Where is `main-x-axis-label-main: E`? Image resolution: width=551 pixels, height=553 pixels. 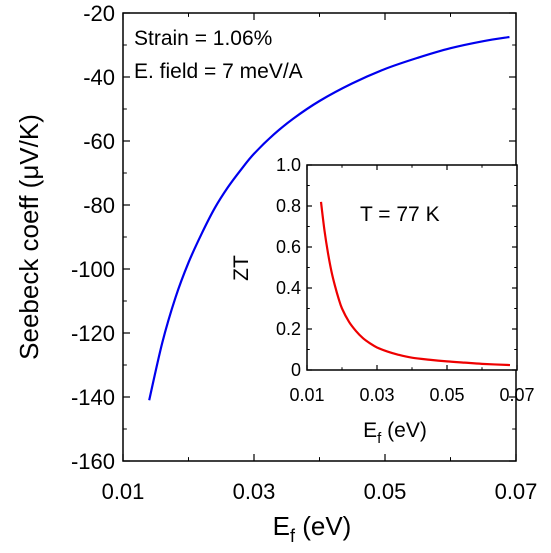
main-x-axis-label-main: E is located at coordinates (281, 526).